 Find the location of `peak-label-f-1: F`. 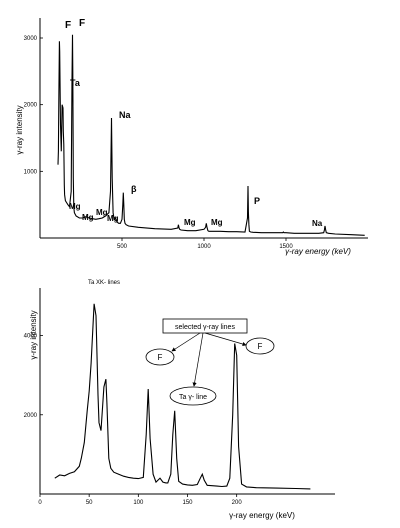

peak-label-f-1: F is located at coordinates (68, 25).